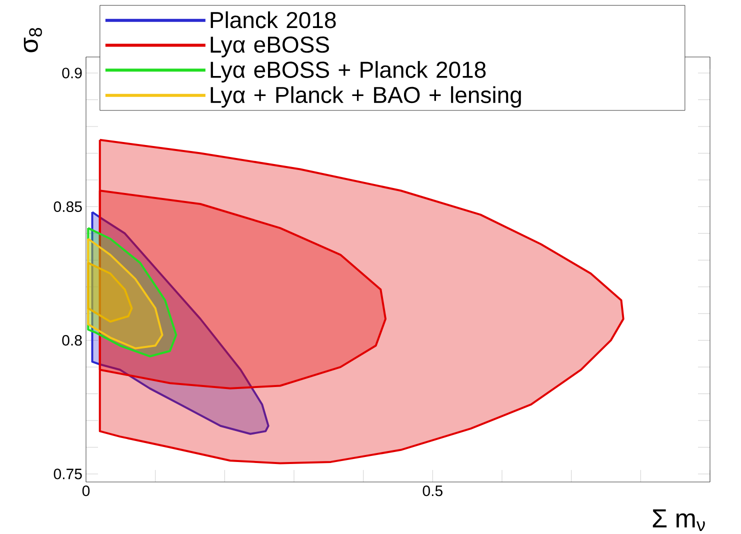 This screenshot has height=534, width=741. I want to click on legend-label: Lyα eBOSS, so click(269, 47).